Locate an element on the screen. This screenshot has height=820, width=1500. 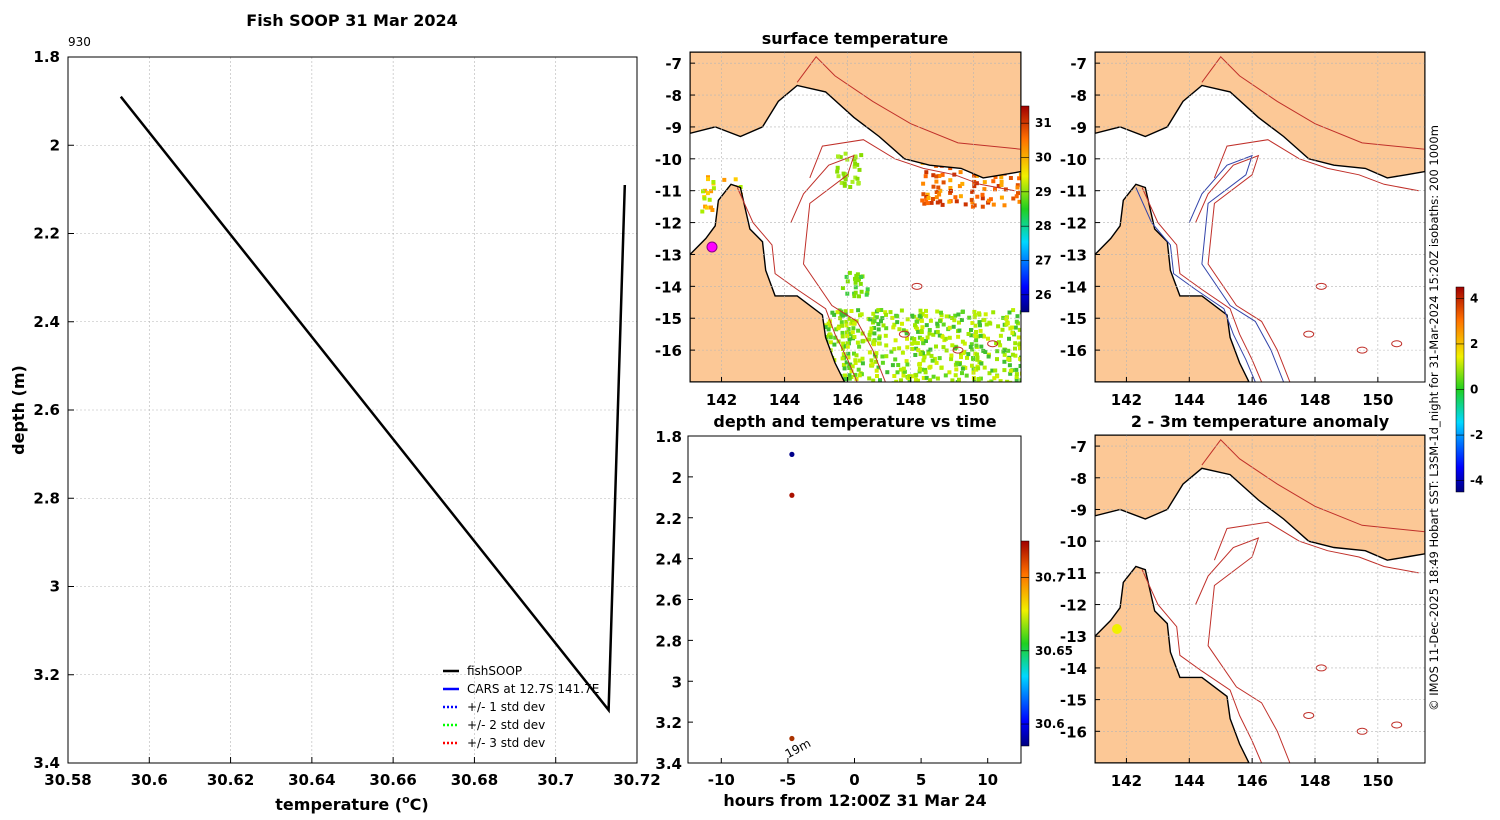
profile-x-tick-label: 30.58 is located at coordinates (67, 780).